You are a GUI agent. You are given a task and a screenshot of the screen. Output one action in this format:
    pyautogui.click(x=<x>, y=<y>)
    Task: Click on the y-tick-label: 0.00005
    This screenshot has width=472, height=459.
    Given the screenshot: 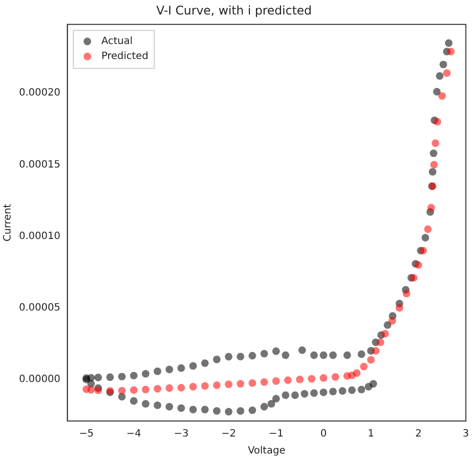 What is the action you would take?
    pyautogui.click(x=39, y=308)
    